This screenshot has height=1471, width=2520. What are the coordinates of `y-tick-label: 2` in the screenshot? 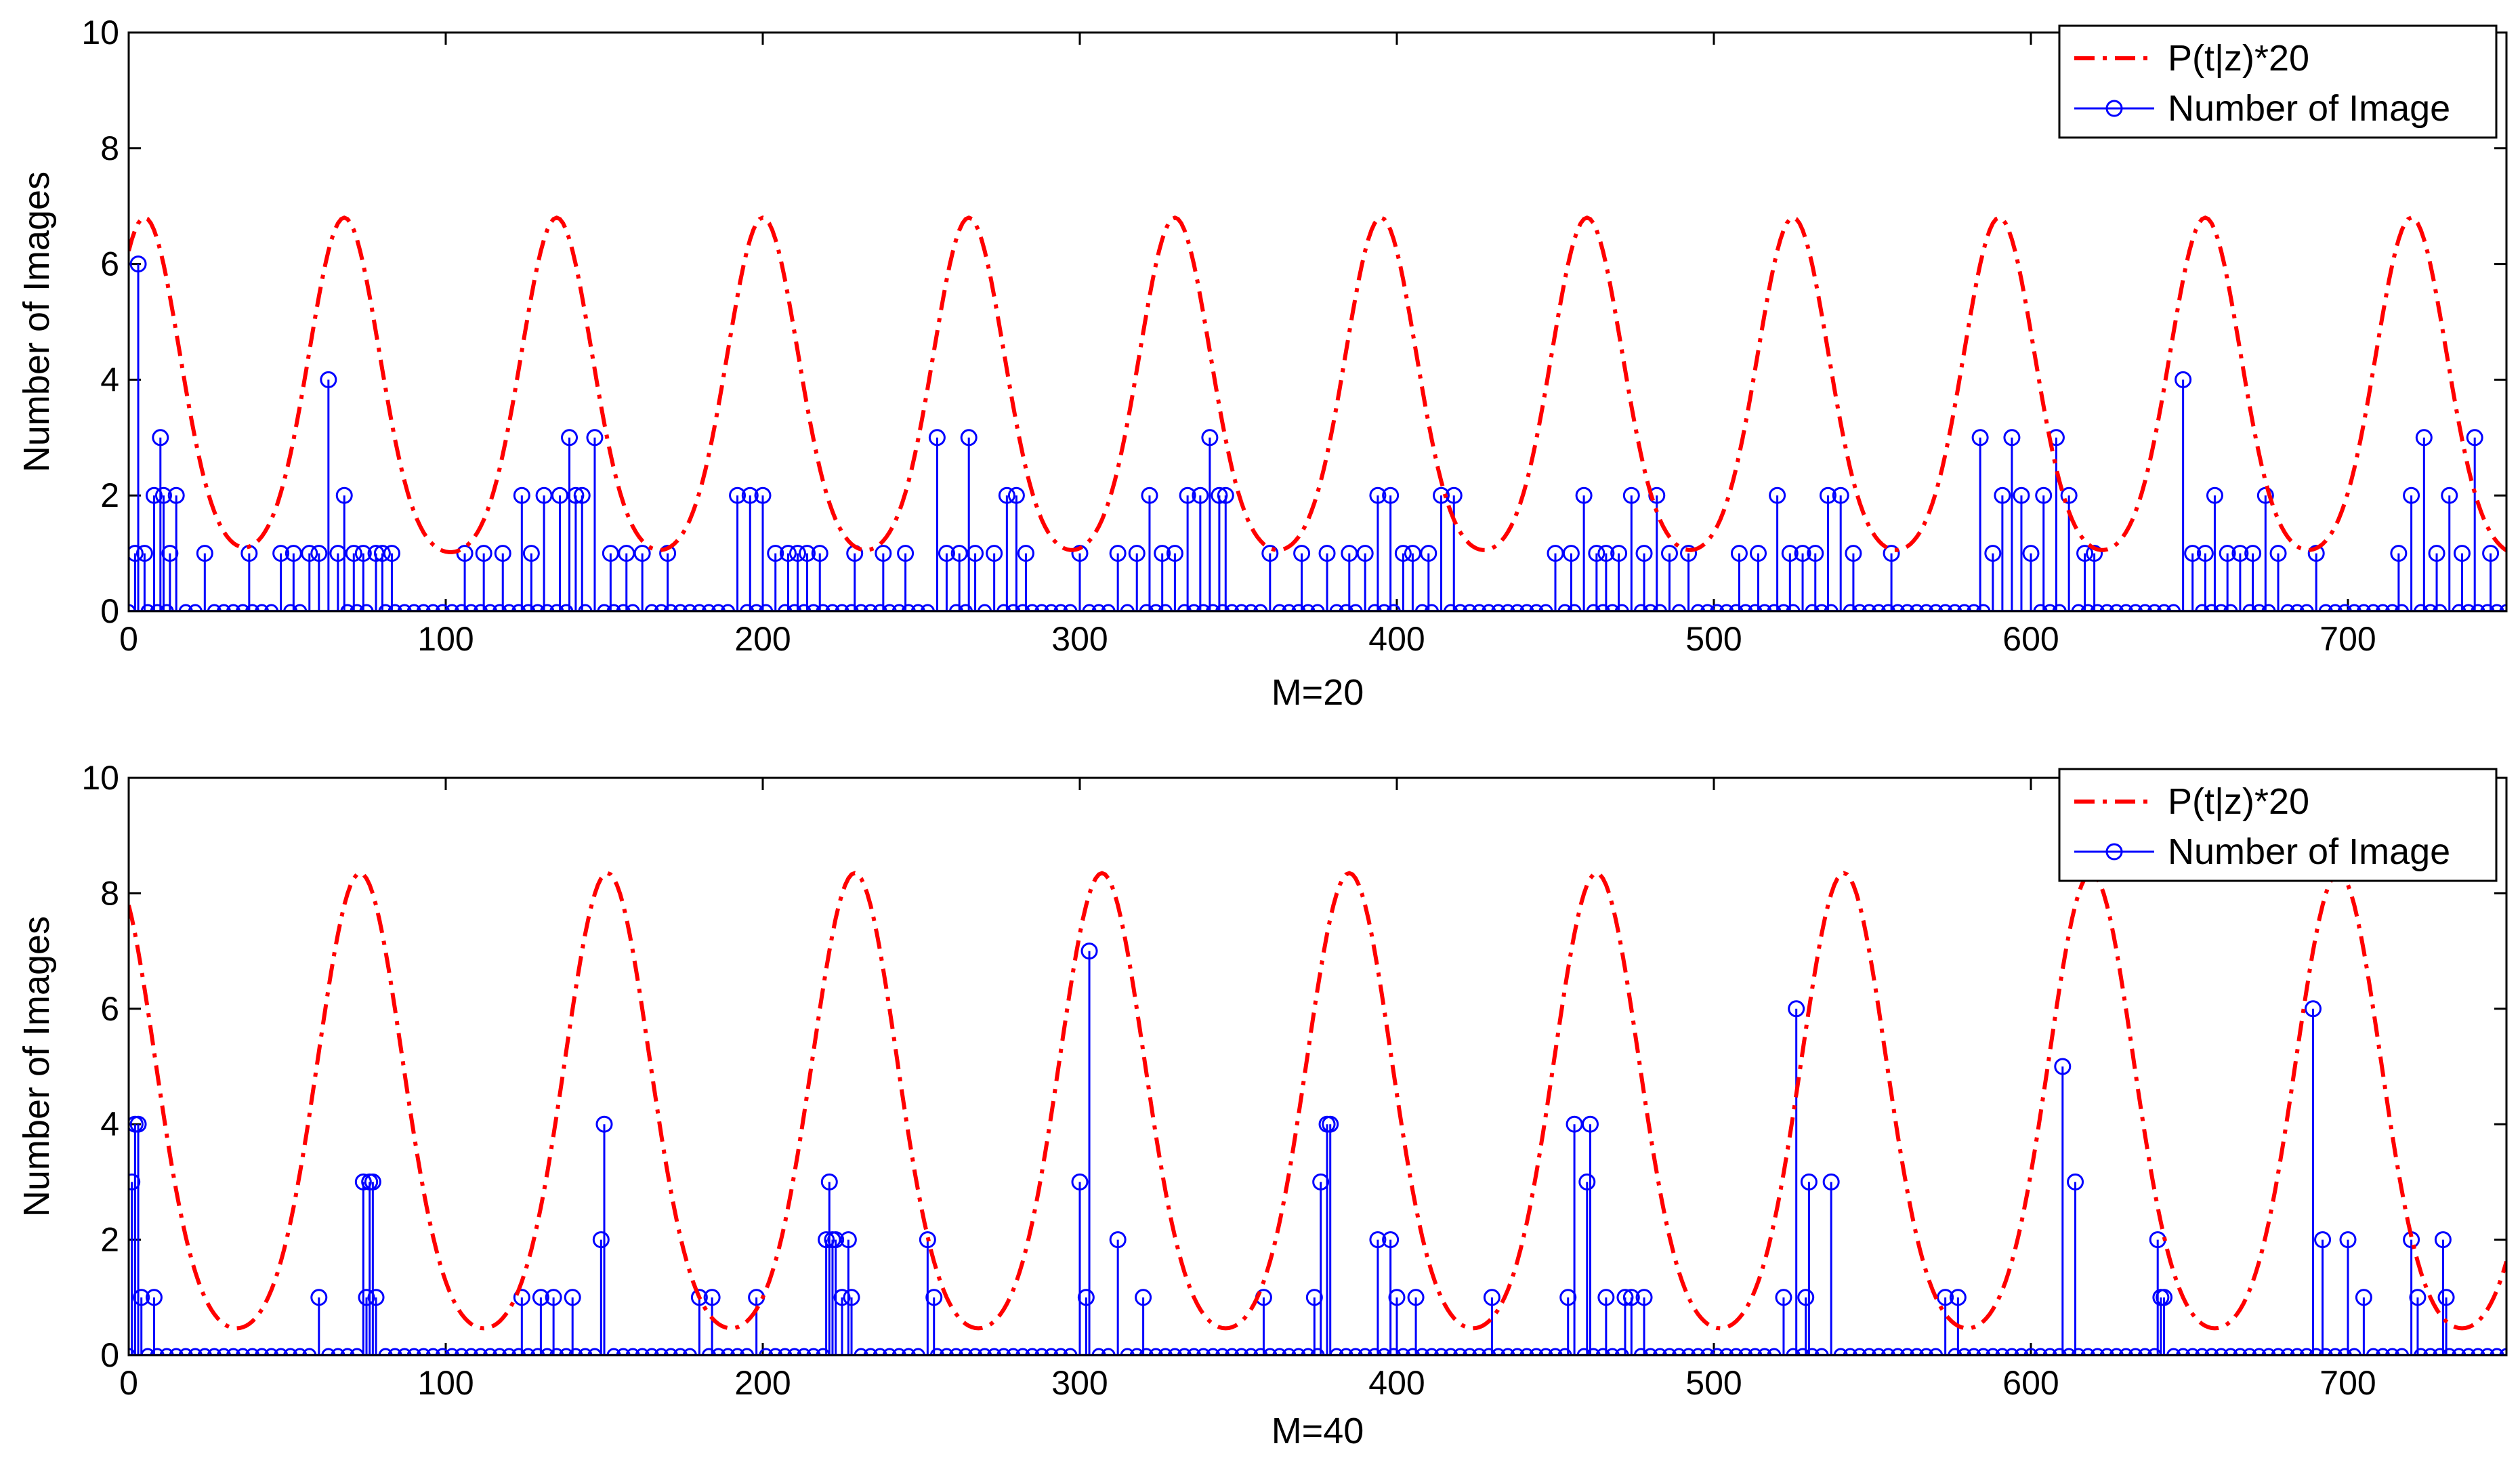 It's located at (109, 1240).